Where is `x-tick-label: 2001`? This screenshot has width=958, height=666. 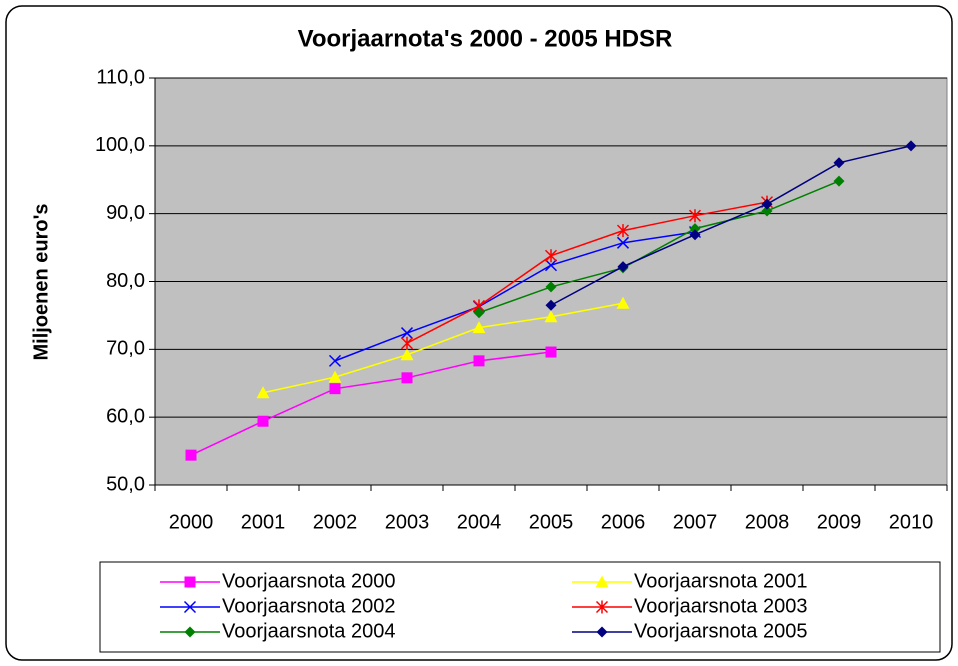
x-tick-label: 2001 is located at coordinates (263, 522).